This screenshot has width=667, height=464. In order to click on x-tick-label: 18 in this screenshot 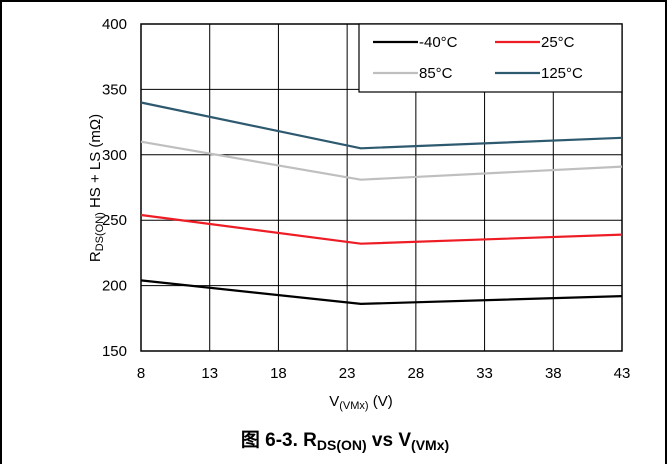, I will do `click(278, 373)`.